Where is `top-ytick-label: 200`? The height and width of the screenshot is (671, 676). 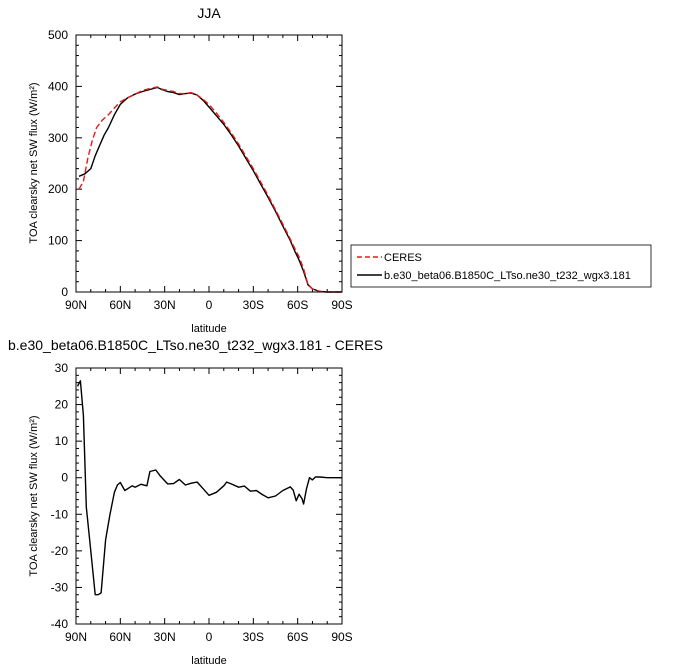 top-ytick-label: 200 is located at coordinates (58, 189).